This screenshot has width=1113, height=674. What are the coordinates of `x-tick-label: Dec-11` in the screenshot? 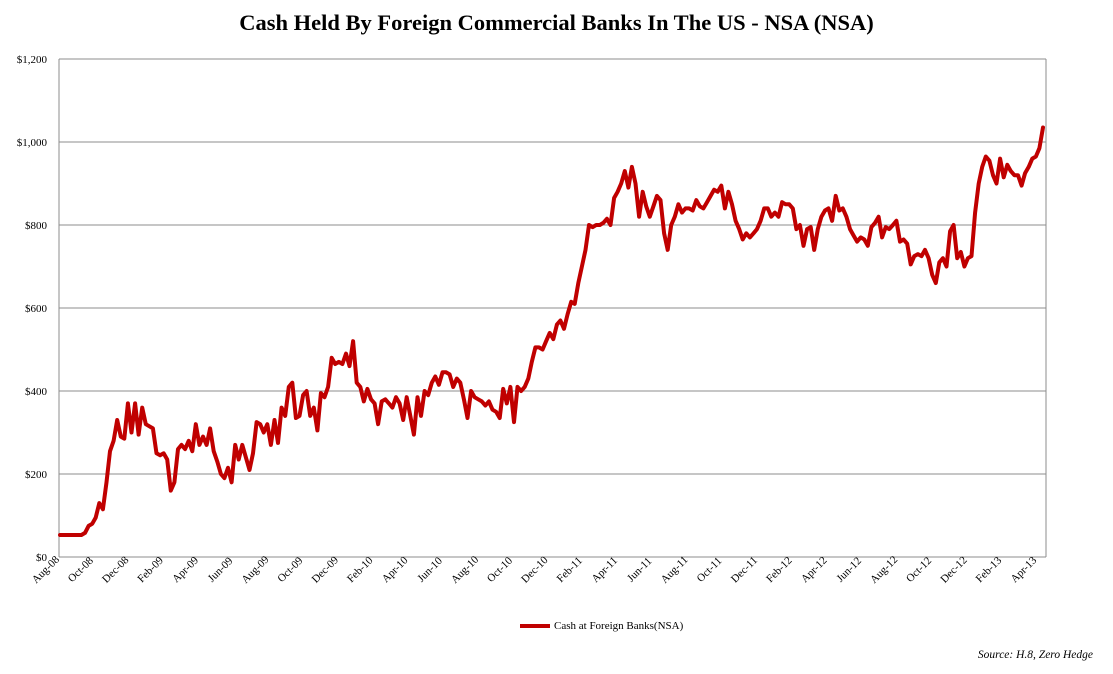 It's located at (744, 569).